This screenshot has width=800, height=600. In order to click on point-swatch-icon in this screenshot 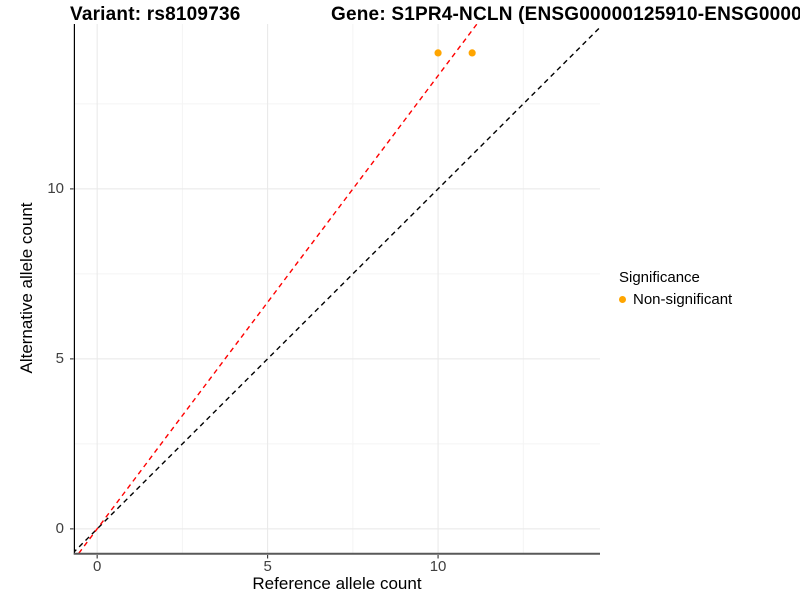, I will do `click(622, 299)`.